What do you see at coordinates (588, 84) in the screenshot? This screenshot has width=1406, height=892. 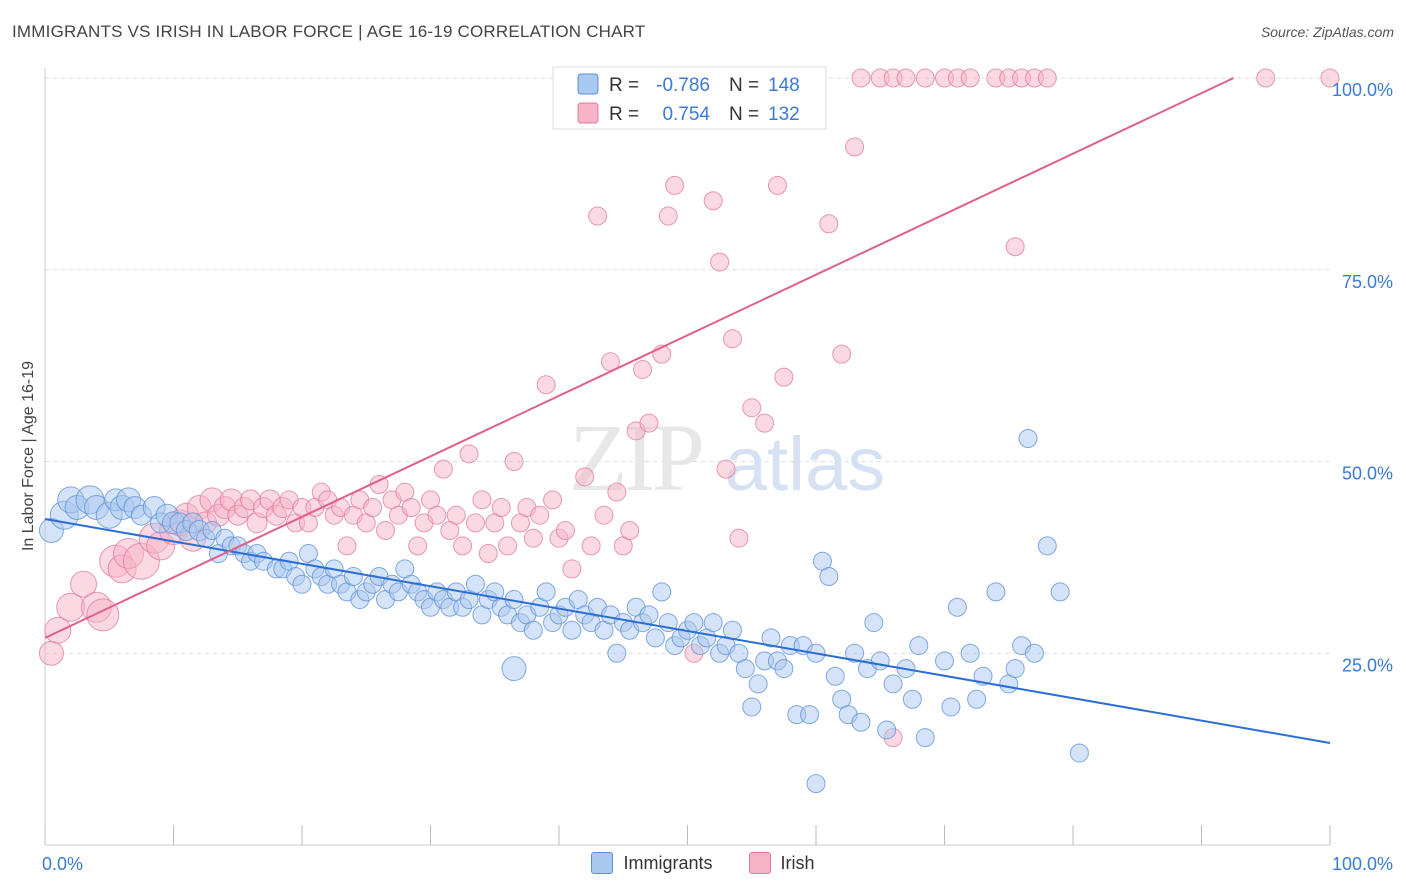 I see `stats-swatch-immigrants` at bounding box center [588, 84].